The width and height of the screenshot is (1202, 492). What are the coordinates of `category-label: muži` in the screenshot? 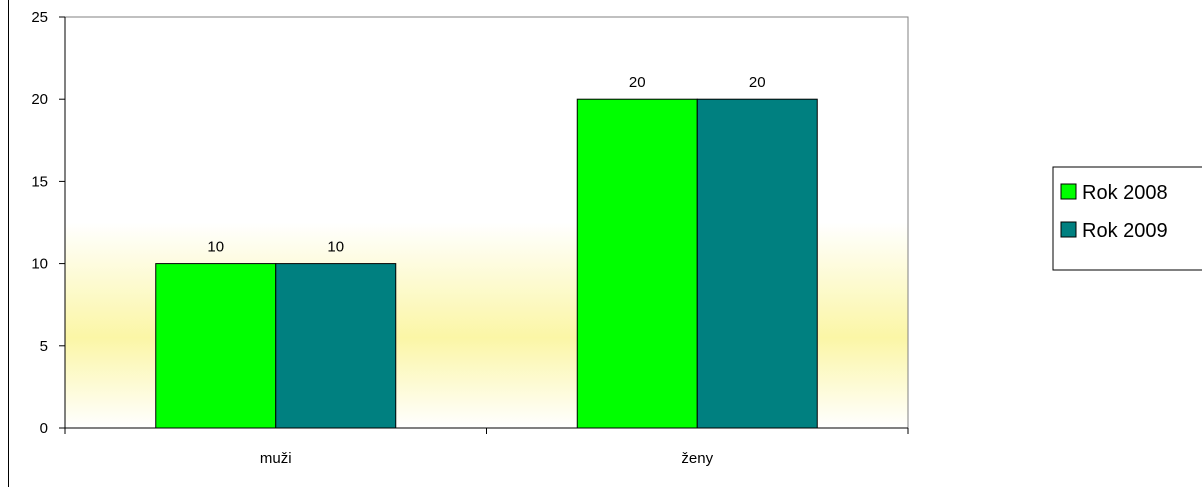 It's located at (276, 458).